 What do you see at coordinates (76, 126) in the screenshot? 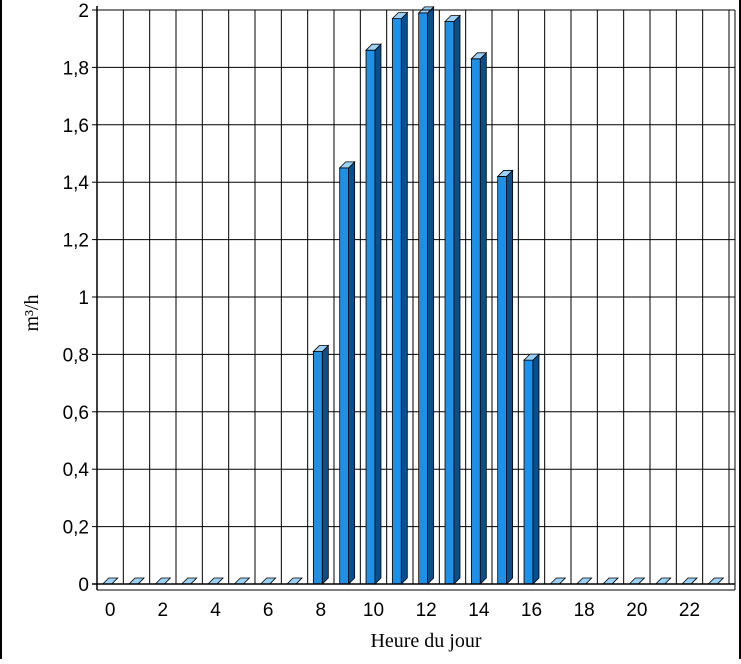
I see `y-tick-label: 1,6` at bounding box center [76, 126].